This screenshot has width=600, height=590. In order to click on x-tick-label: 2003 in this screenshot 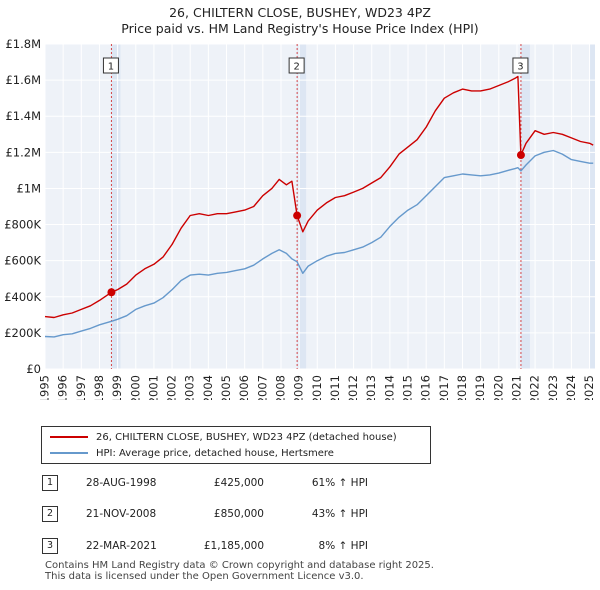, I will do `click(190, 387)`.